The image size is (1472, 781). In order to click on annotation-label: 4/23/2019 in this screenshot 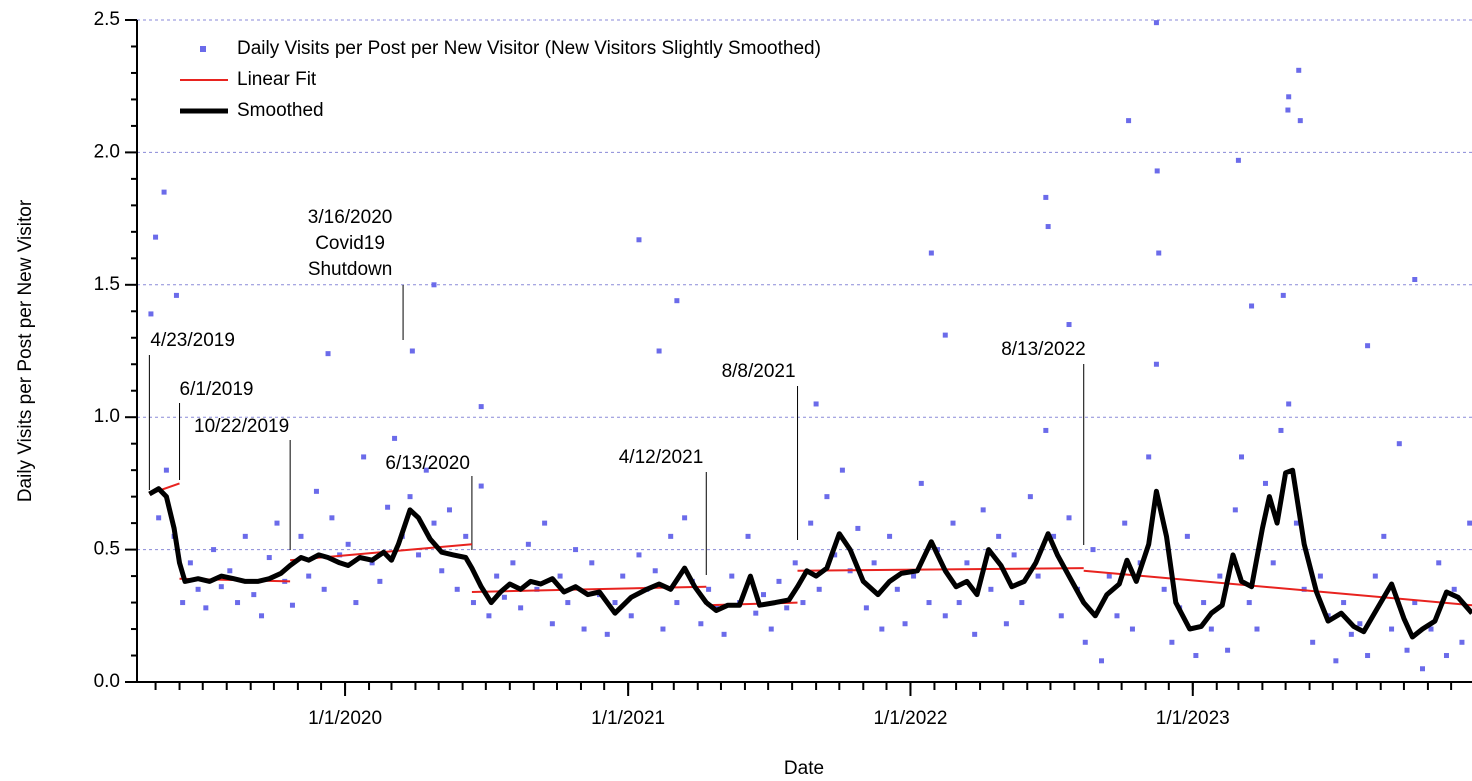, I will do `click(192, 340)`.